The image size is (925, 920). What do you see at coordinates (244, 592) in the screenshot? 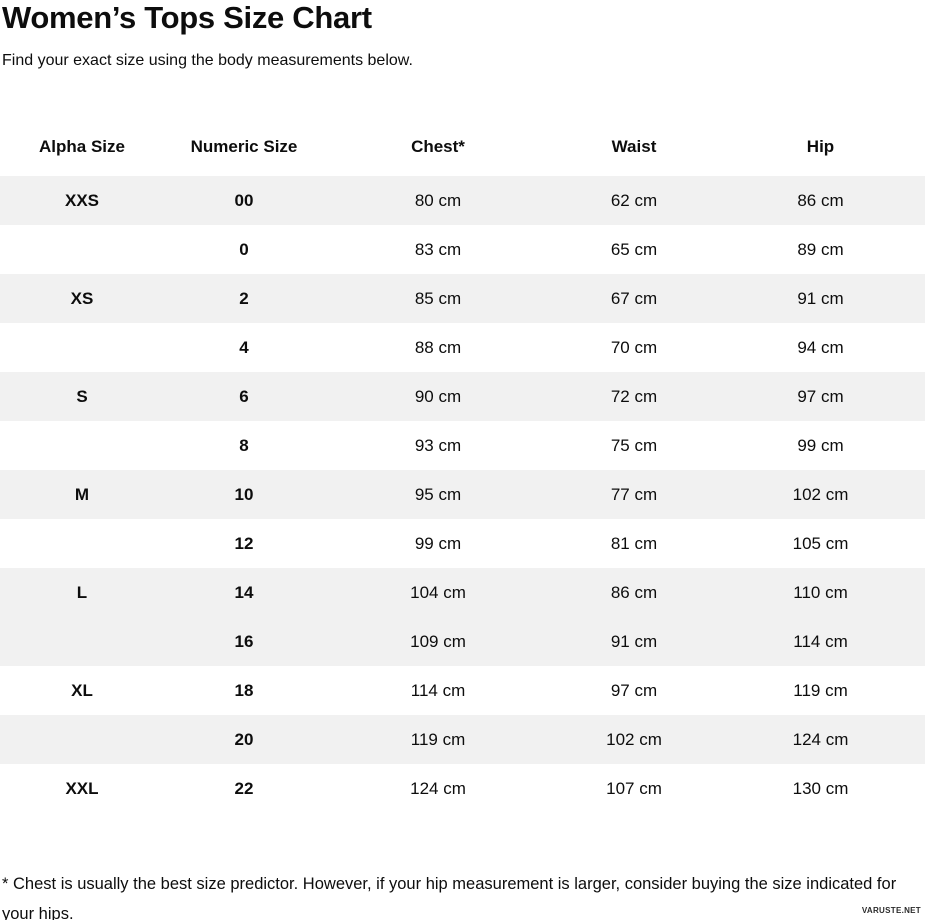
I see `cell-numeric: 14` at bounding box center [244, 592].